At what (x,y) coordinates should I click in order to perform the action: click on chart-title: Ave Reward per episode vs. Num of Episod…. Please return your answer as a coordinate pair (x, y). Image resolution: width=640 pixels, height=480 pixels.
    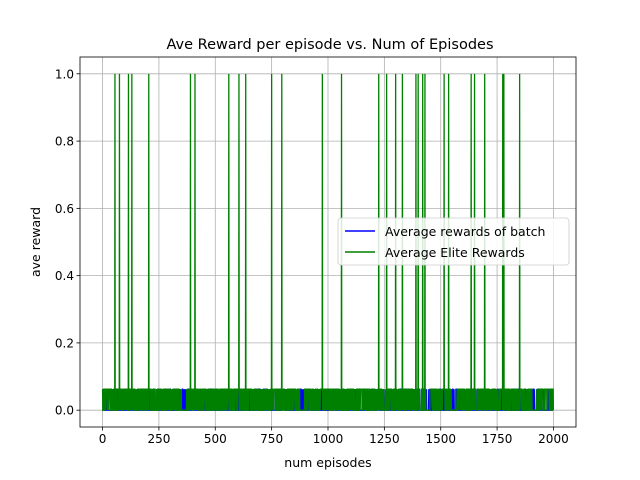
    Looking at the image, I should click on (329, 45).